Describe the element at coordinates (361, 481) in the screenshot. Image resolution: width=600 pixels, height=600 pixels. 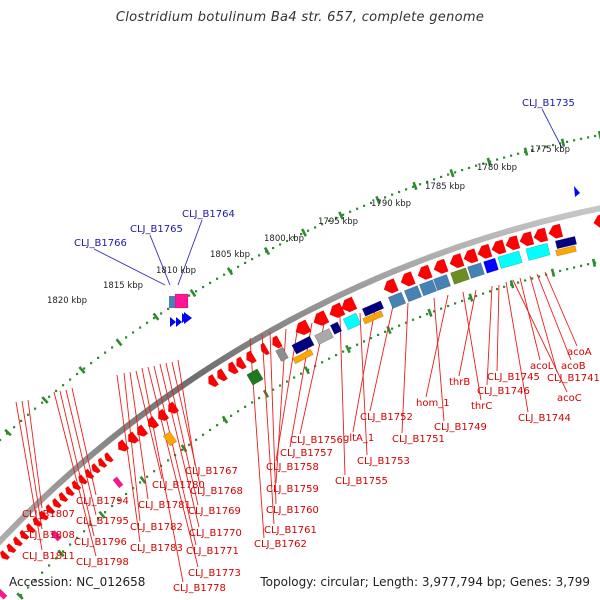
I see `gene-label: CLJ_B1755` at that location.